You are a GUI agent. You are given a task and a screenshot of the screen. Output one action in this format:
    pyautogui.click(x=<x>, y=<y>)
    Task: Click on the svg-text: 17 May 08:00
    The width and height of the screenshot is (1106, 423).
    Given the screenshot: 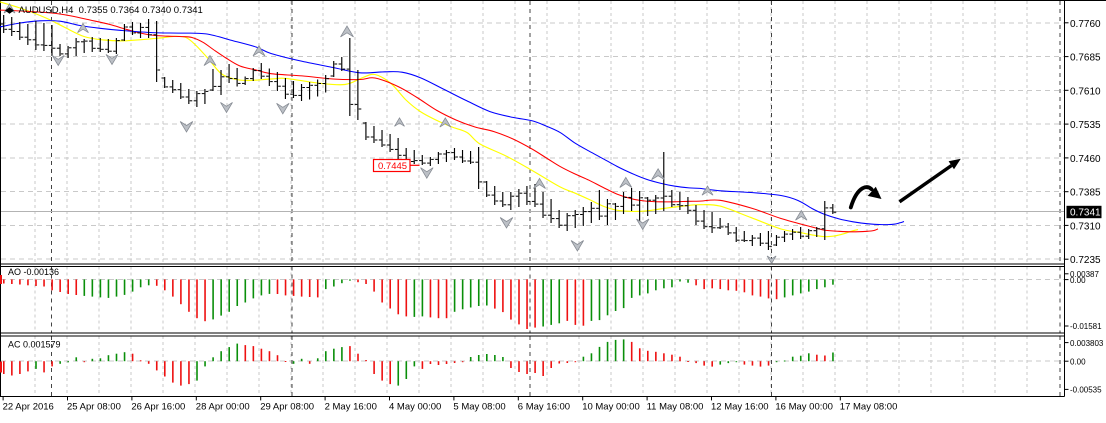 What is the action you would take?
    pyautogui.click(x=869, y=407)
    